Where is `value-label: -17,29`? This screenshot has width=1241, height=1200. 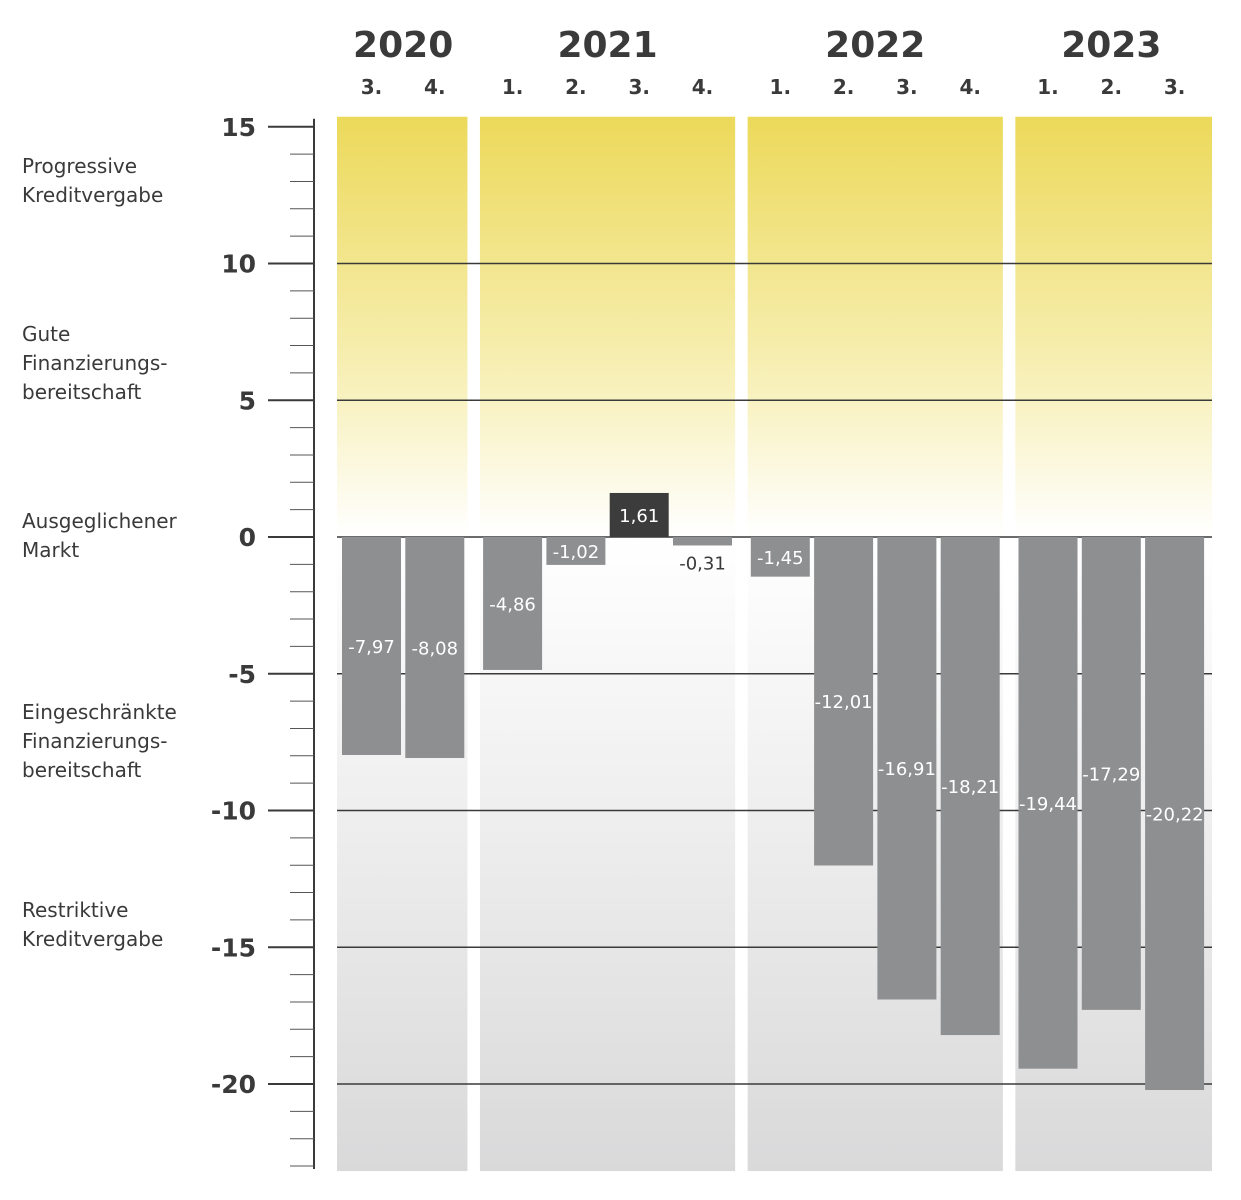
value-label: -17,29 is located at coordinates (1111, 774).